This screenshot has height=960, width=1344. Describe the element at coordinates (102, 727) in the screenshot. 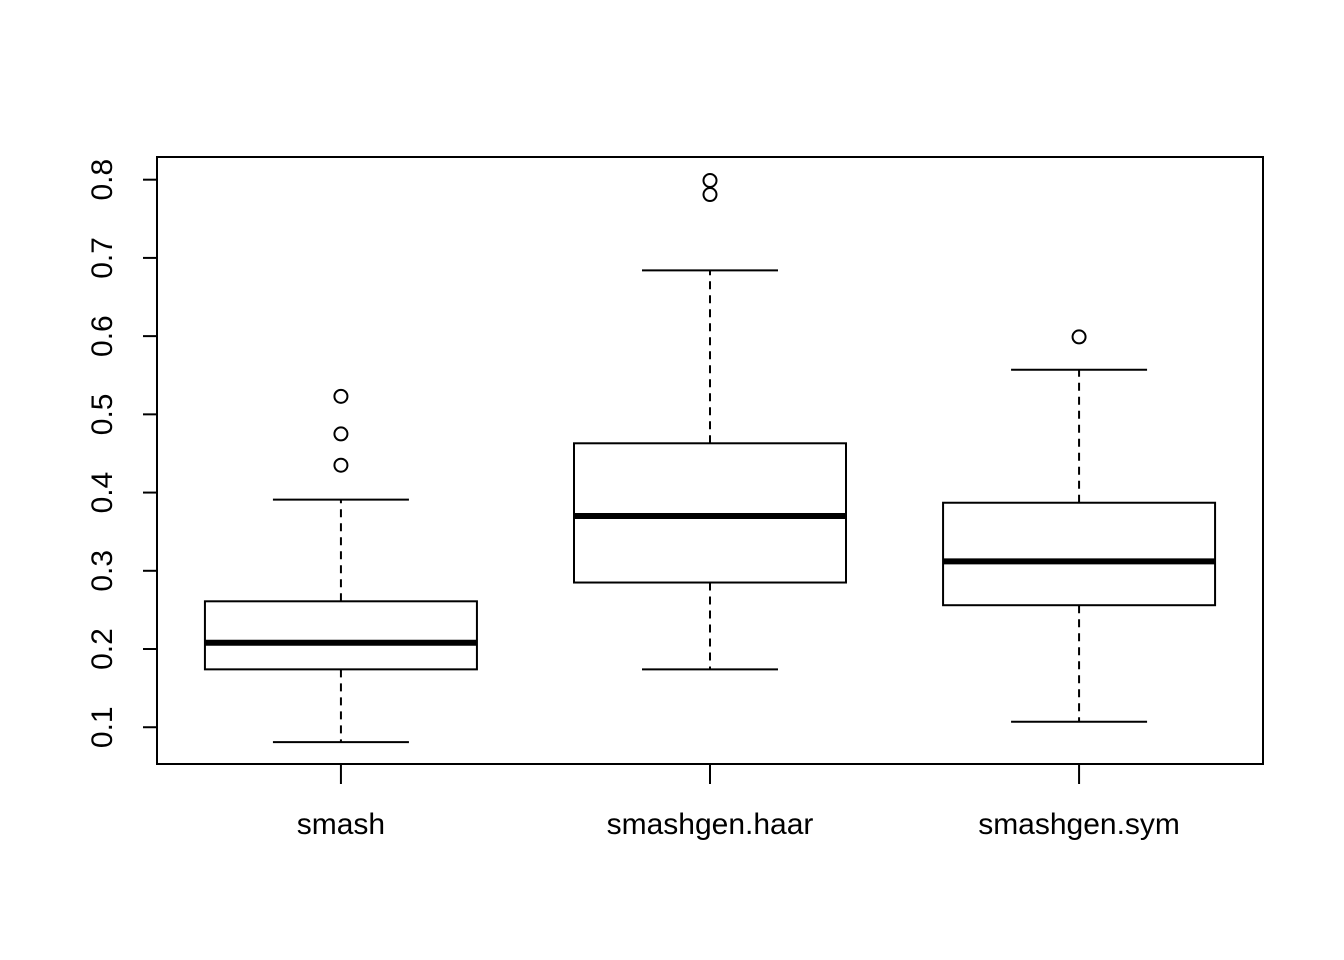

I see `y-tick-label: 0.1` at that location.